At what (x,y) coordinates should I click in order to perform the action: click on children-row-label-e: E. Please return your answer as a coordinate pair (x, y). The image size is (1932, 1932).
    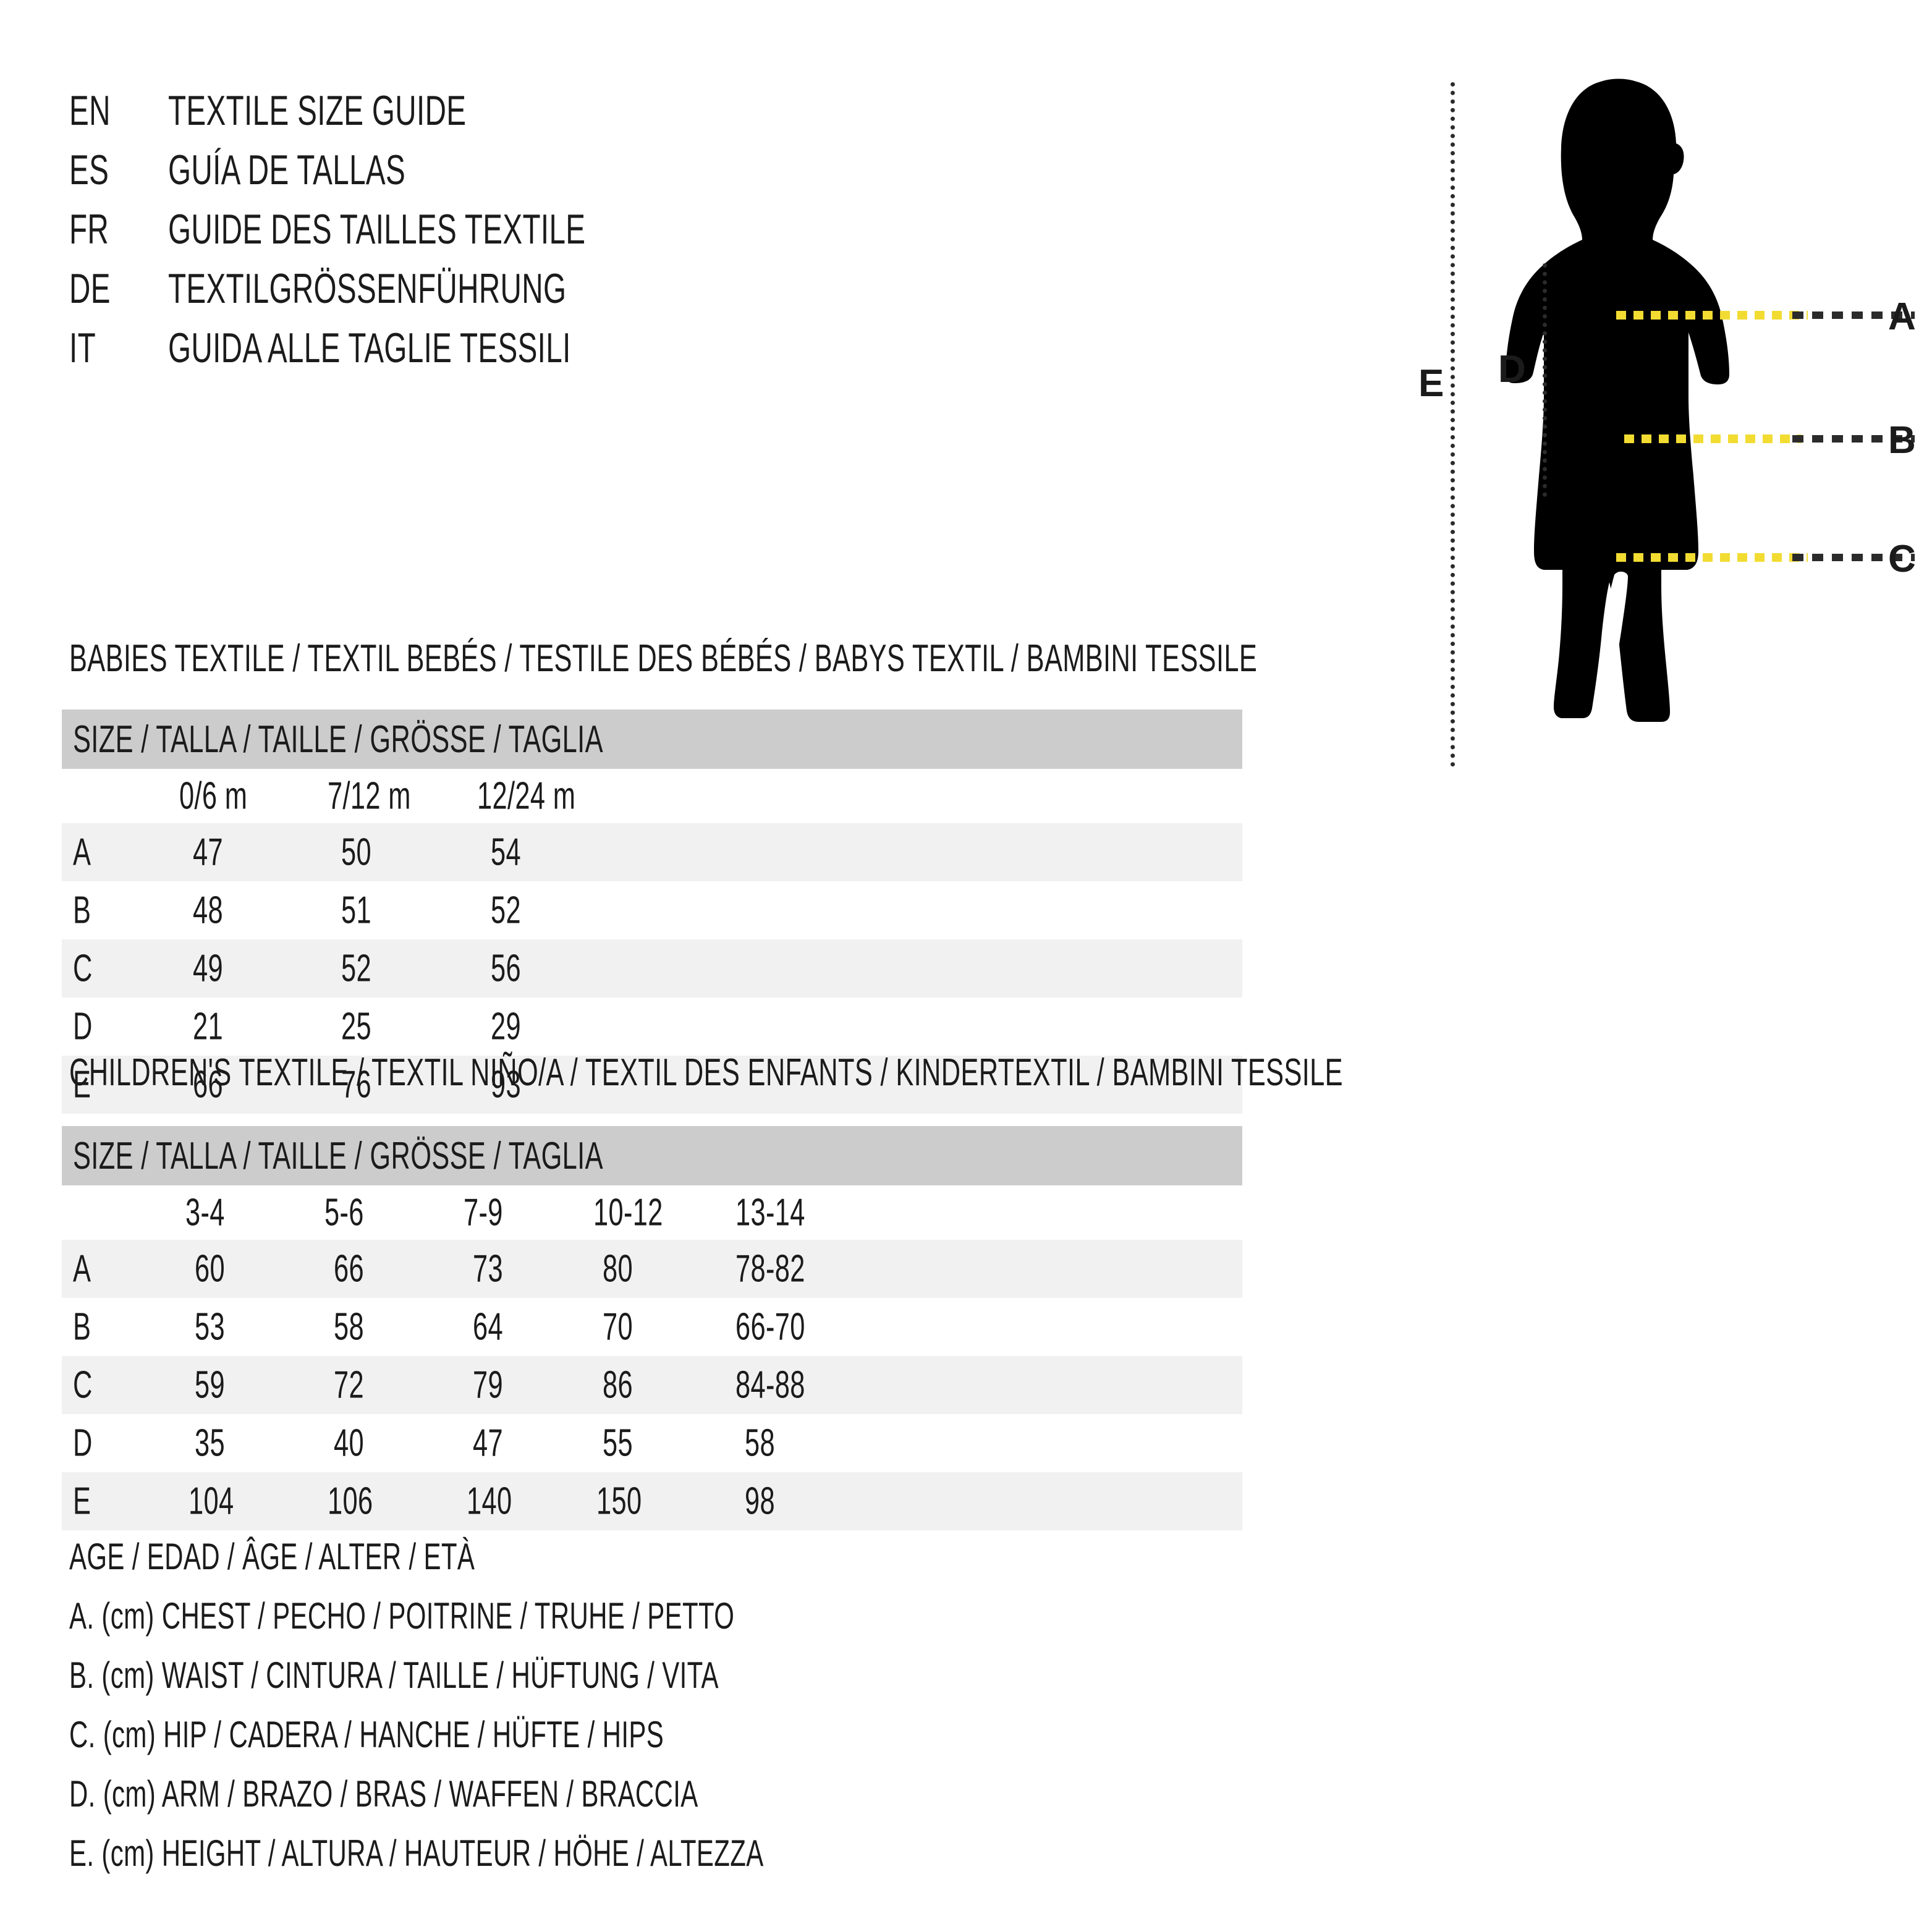
    Looking at the image, I should click on (82, 1501).